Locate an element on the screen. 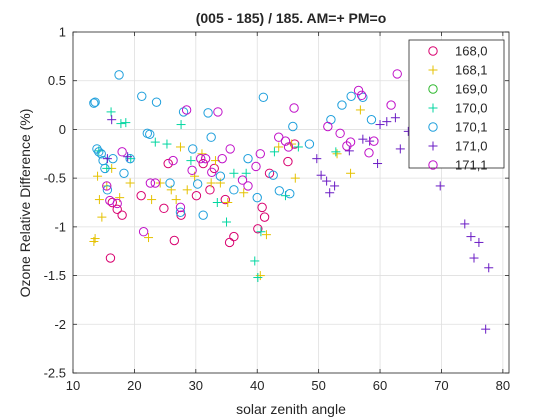 This screenshot has height=420, width=560. y-tick-label: 0.5 is located at coordinates (57, 80).